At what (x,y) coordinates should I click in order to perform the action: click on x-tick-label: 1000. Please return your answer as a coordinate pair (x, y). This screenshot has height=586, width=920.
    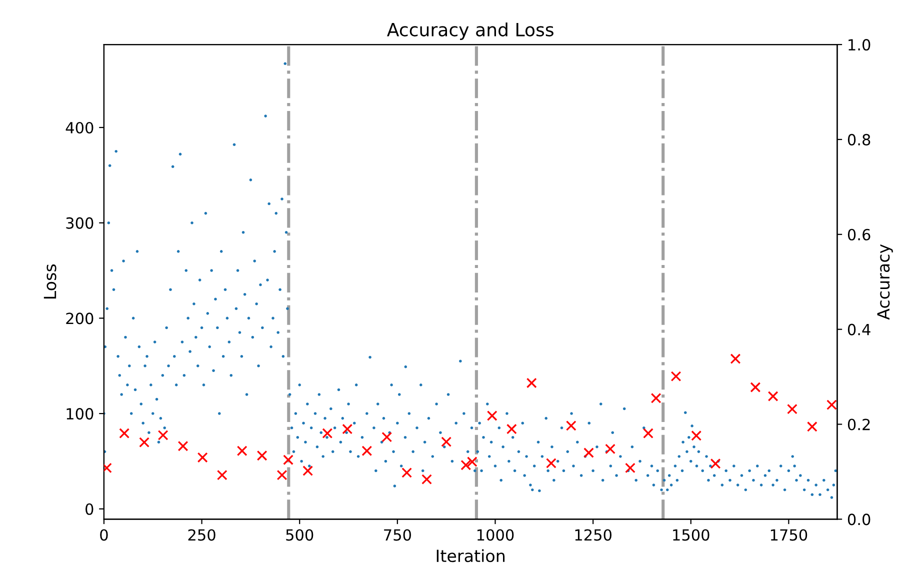
    Looking at the image, I should click on (495, 535).